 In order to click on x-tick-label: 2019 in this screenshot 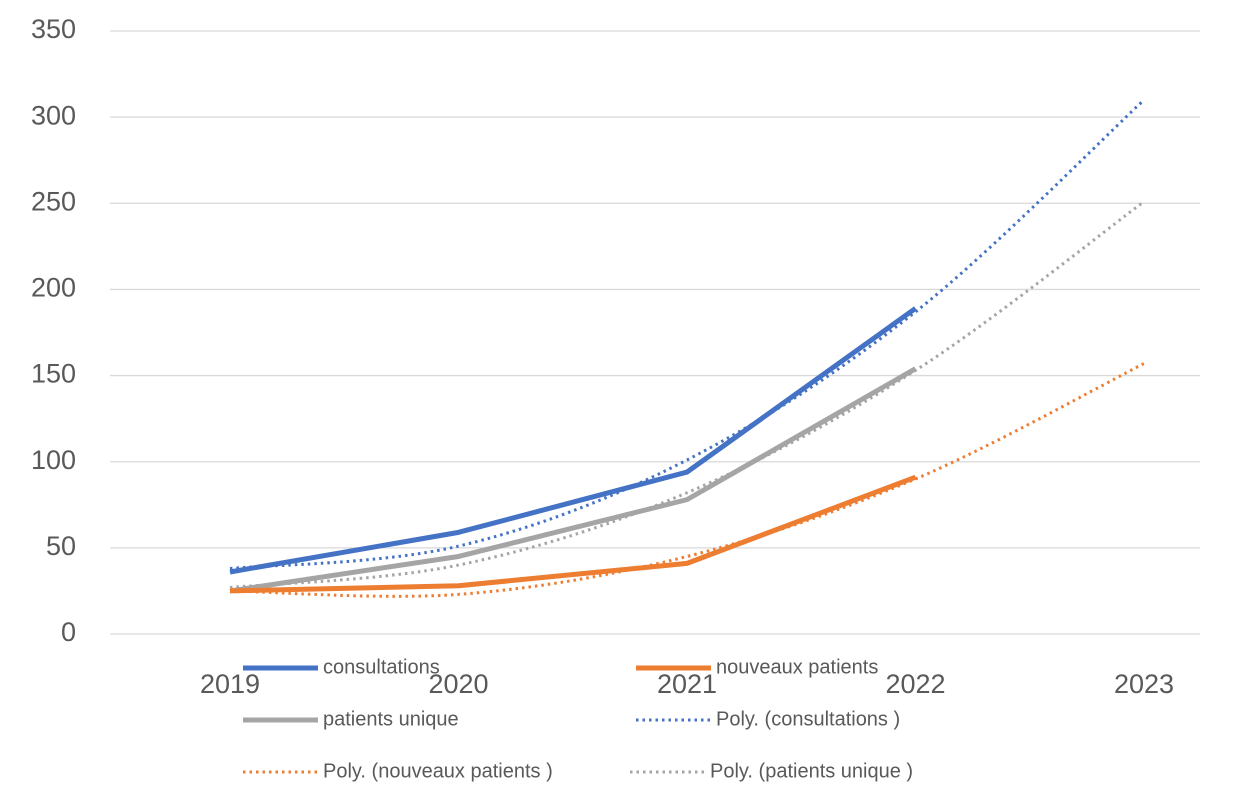, I will do `click(230, 684)`.